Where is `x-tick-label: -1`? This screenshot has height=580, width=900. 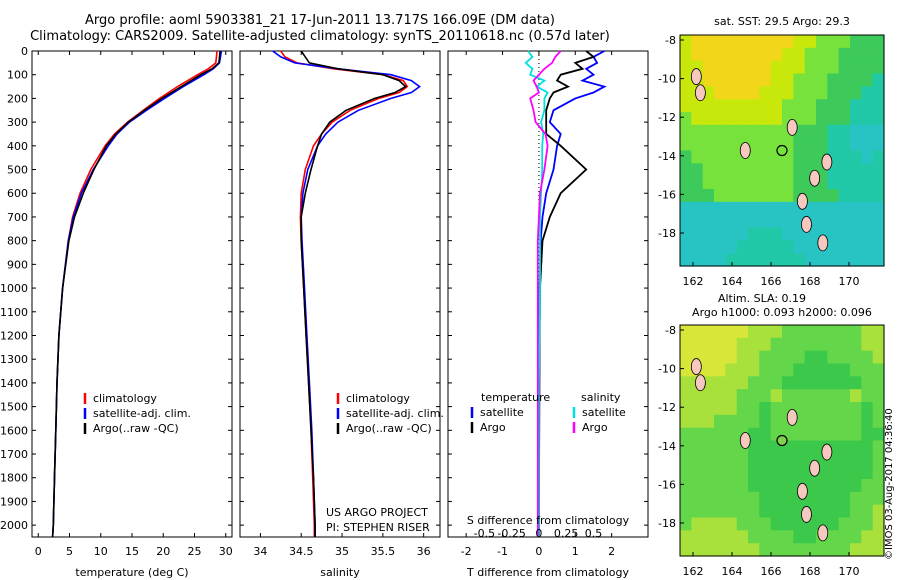 x-tick-label: -1 is located at coordinates (502, 551).